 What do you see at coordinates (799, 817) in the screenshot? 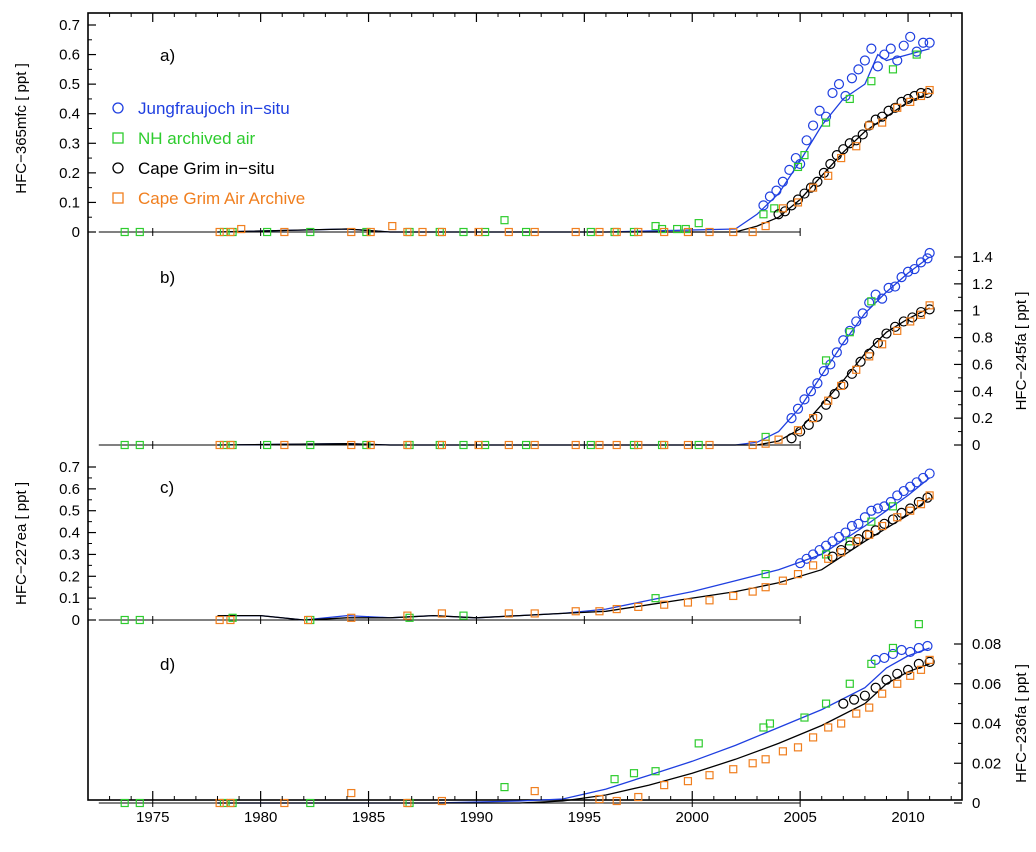
I see `x-tick-label: 2005` at bounding box center [799, 817].